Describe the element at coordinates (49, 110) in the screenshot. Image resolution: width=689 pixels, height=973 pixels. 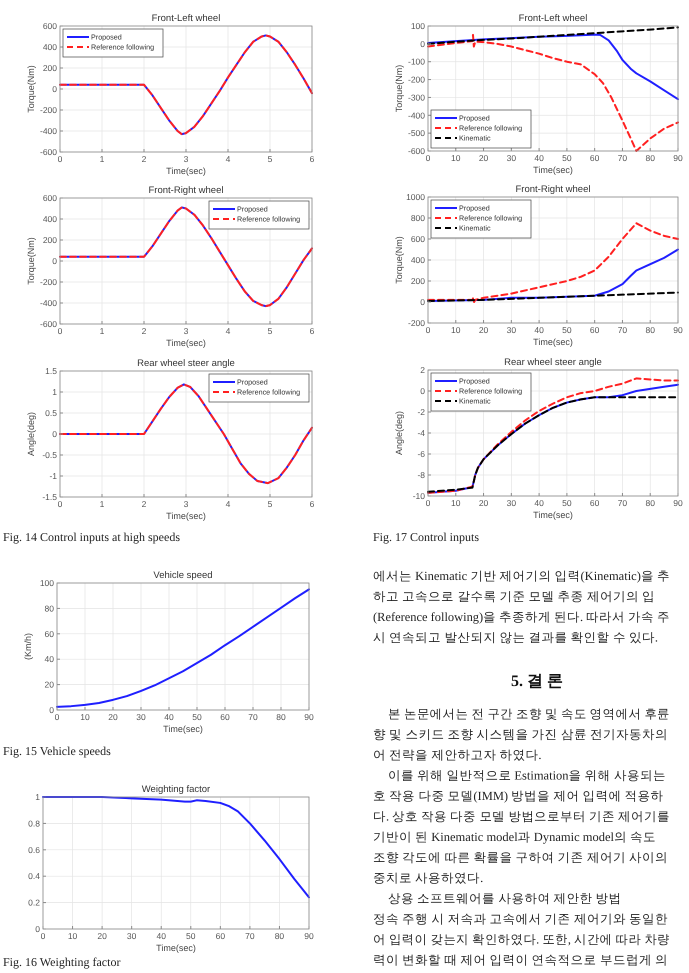
I see `y-tick-label: -200` at that location.